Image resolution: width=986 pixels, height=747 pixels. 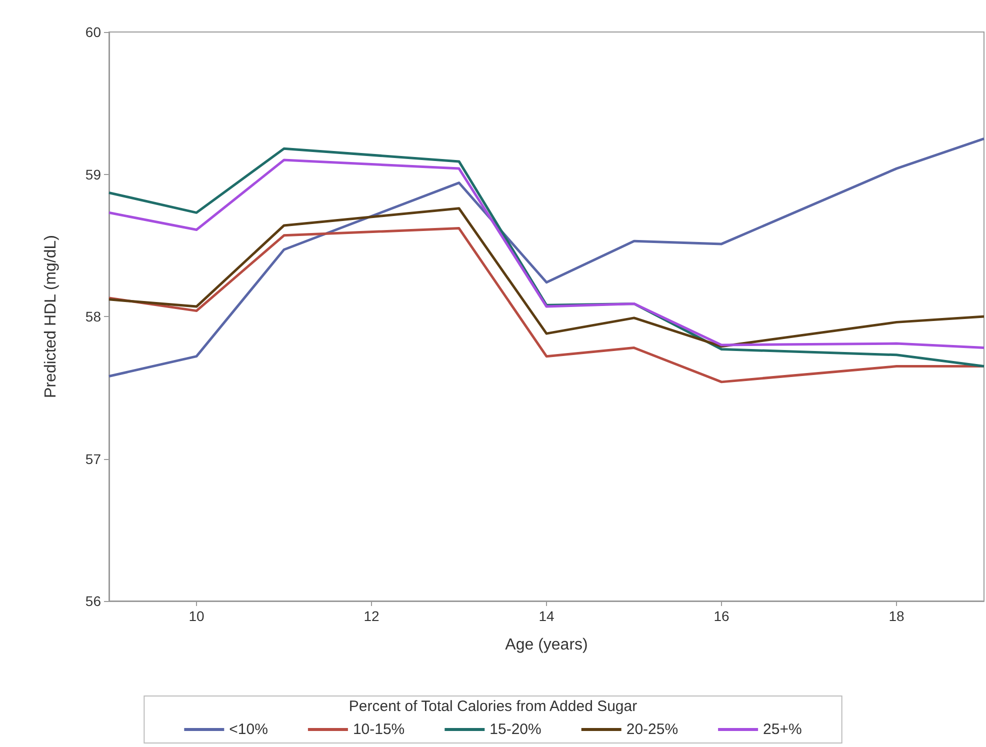 I want to click on x-tick-label: 14, so click(x=546, y=616).